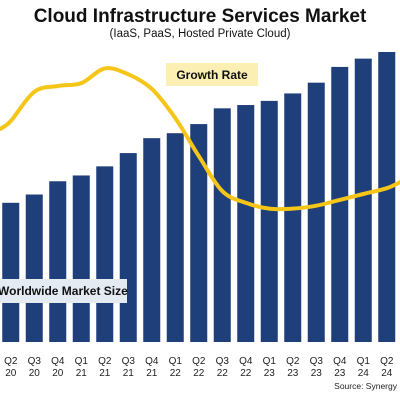 This screenshot has width=400, height=400. I want to click on growth-rate-legend-box, so click(212, 74).